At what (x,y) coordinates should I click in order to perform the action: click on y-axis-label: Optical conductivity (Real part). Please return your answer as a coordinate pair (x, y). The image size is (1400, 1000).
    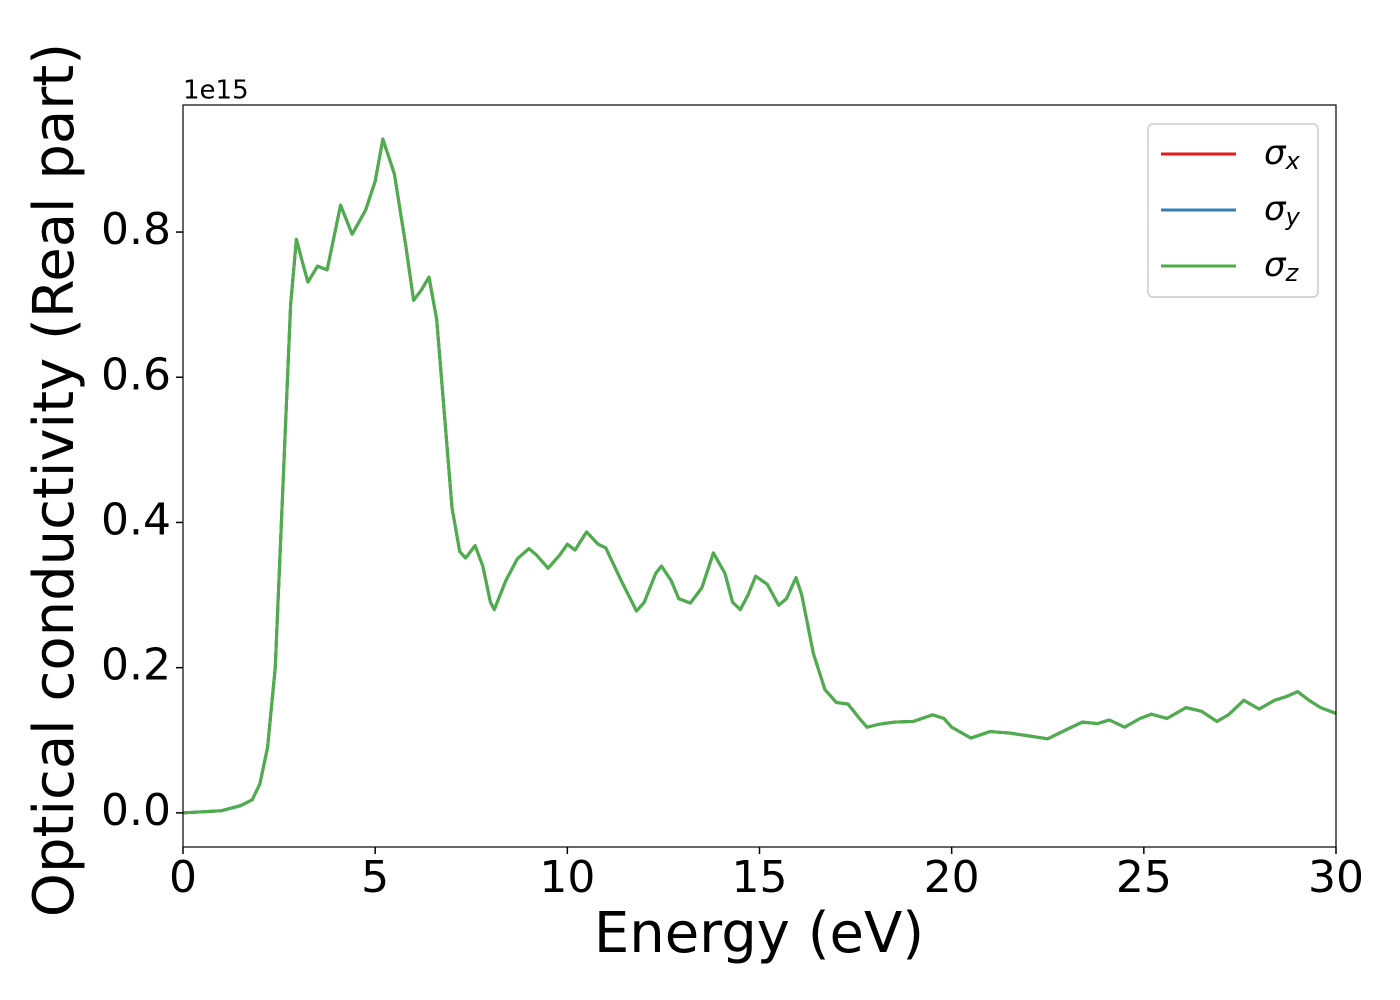
    Looking at the image, I should click on (54, 480).